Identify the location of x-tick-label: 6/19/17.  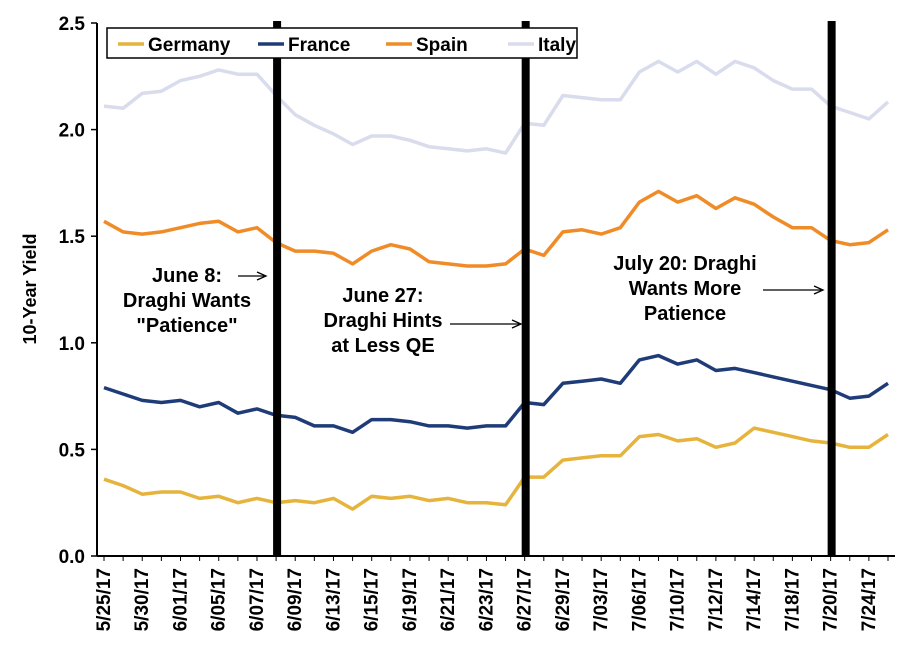
(410, 599).